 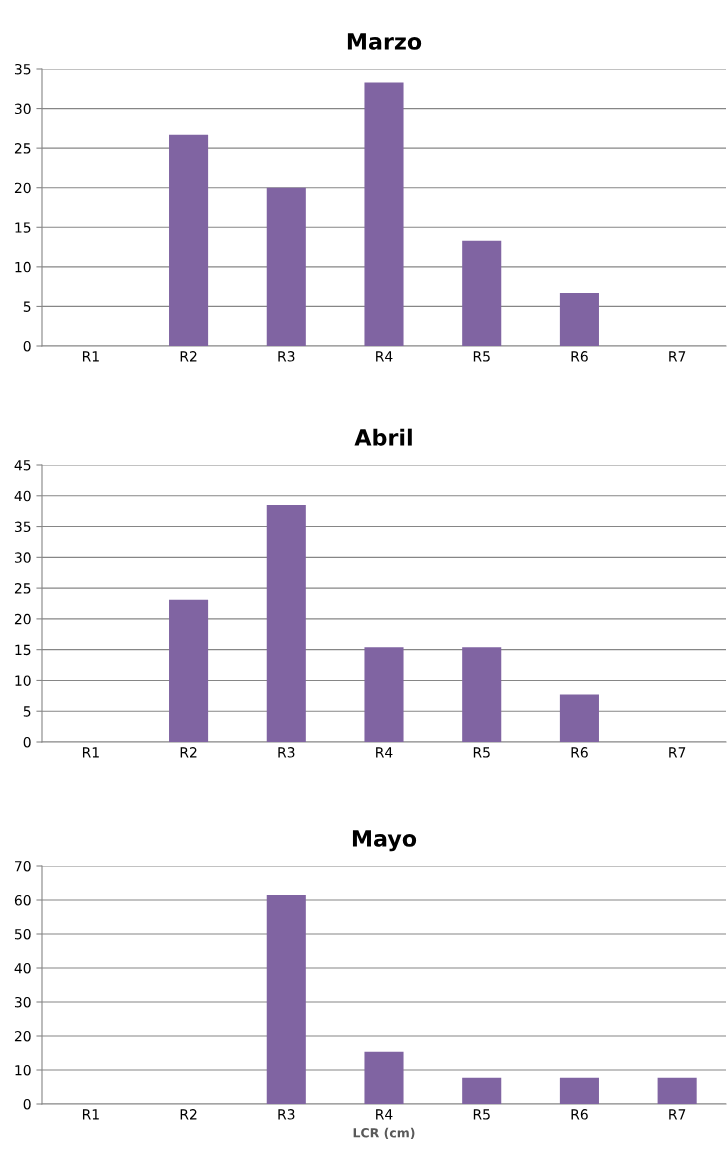 I want to click on chart-title: Marzo, so click(x=384, y=41).